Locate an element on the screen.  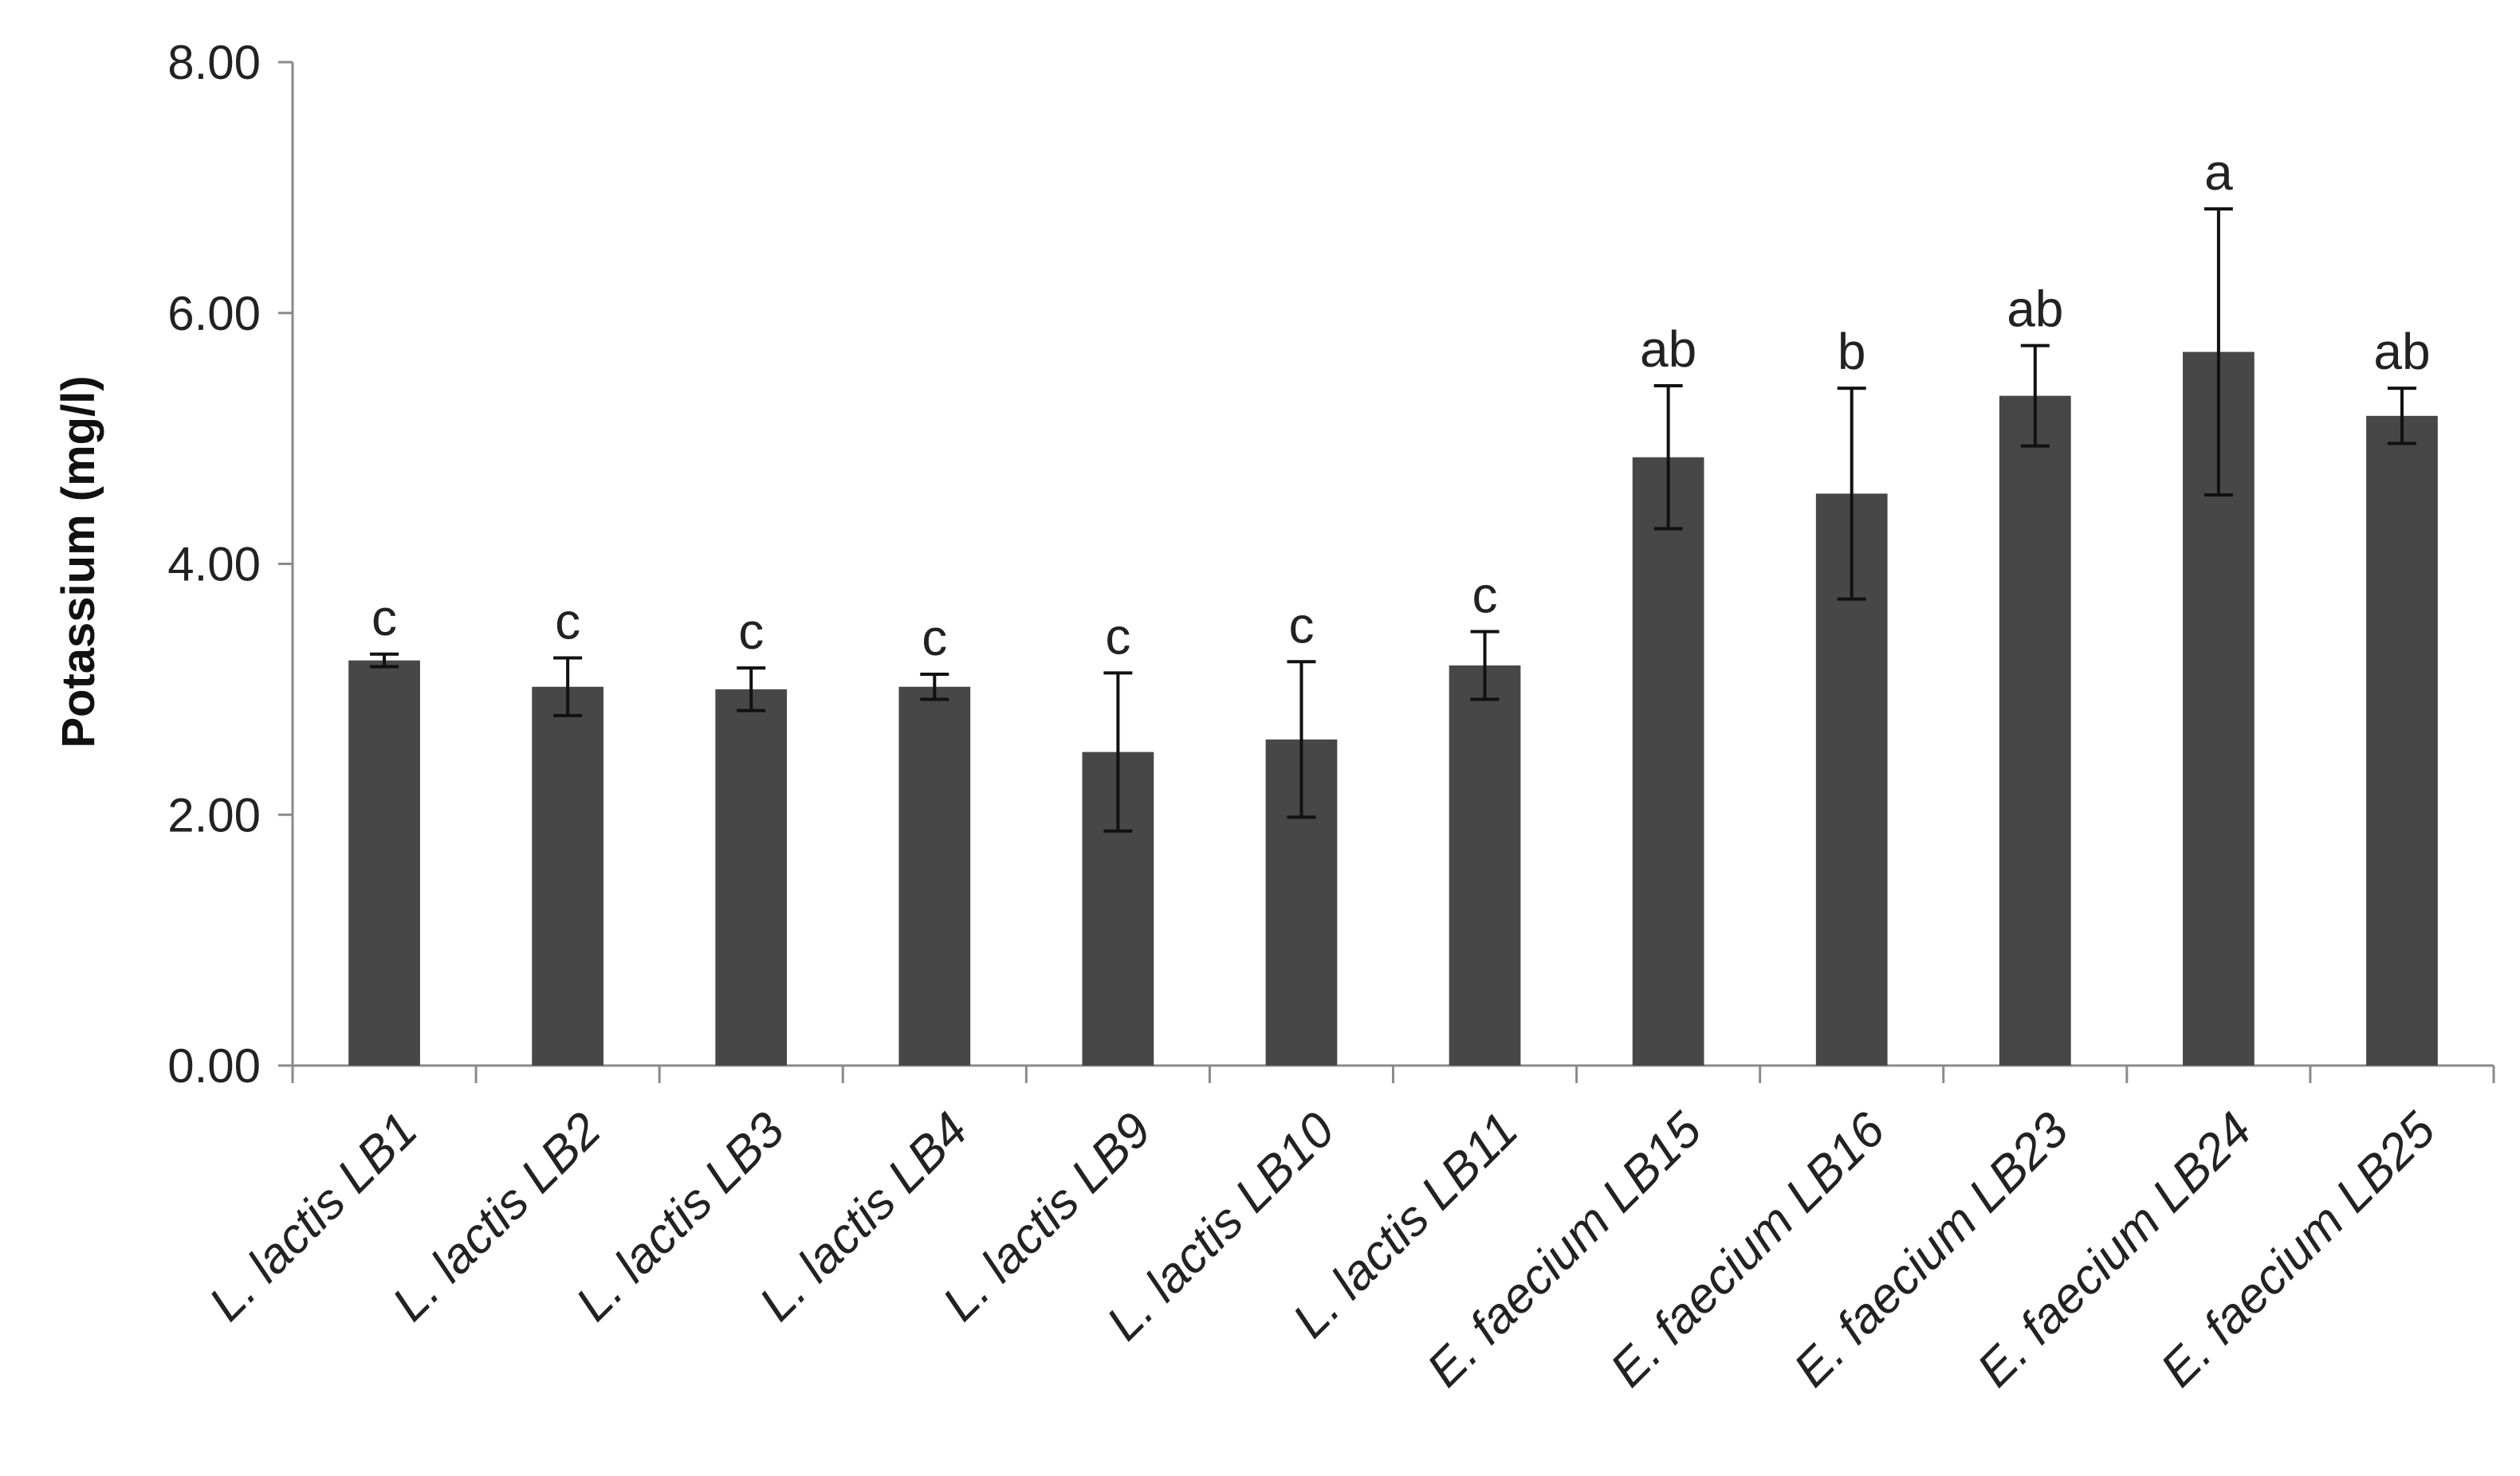
y-tick-label: 8.00 is located at coordinates (214, 63).